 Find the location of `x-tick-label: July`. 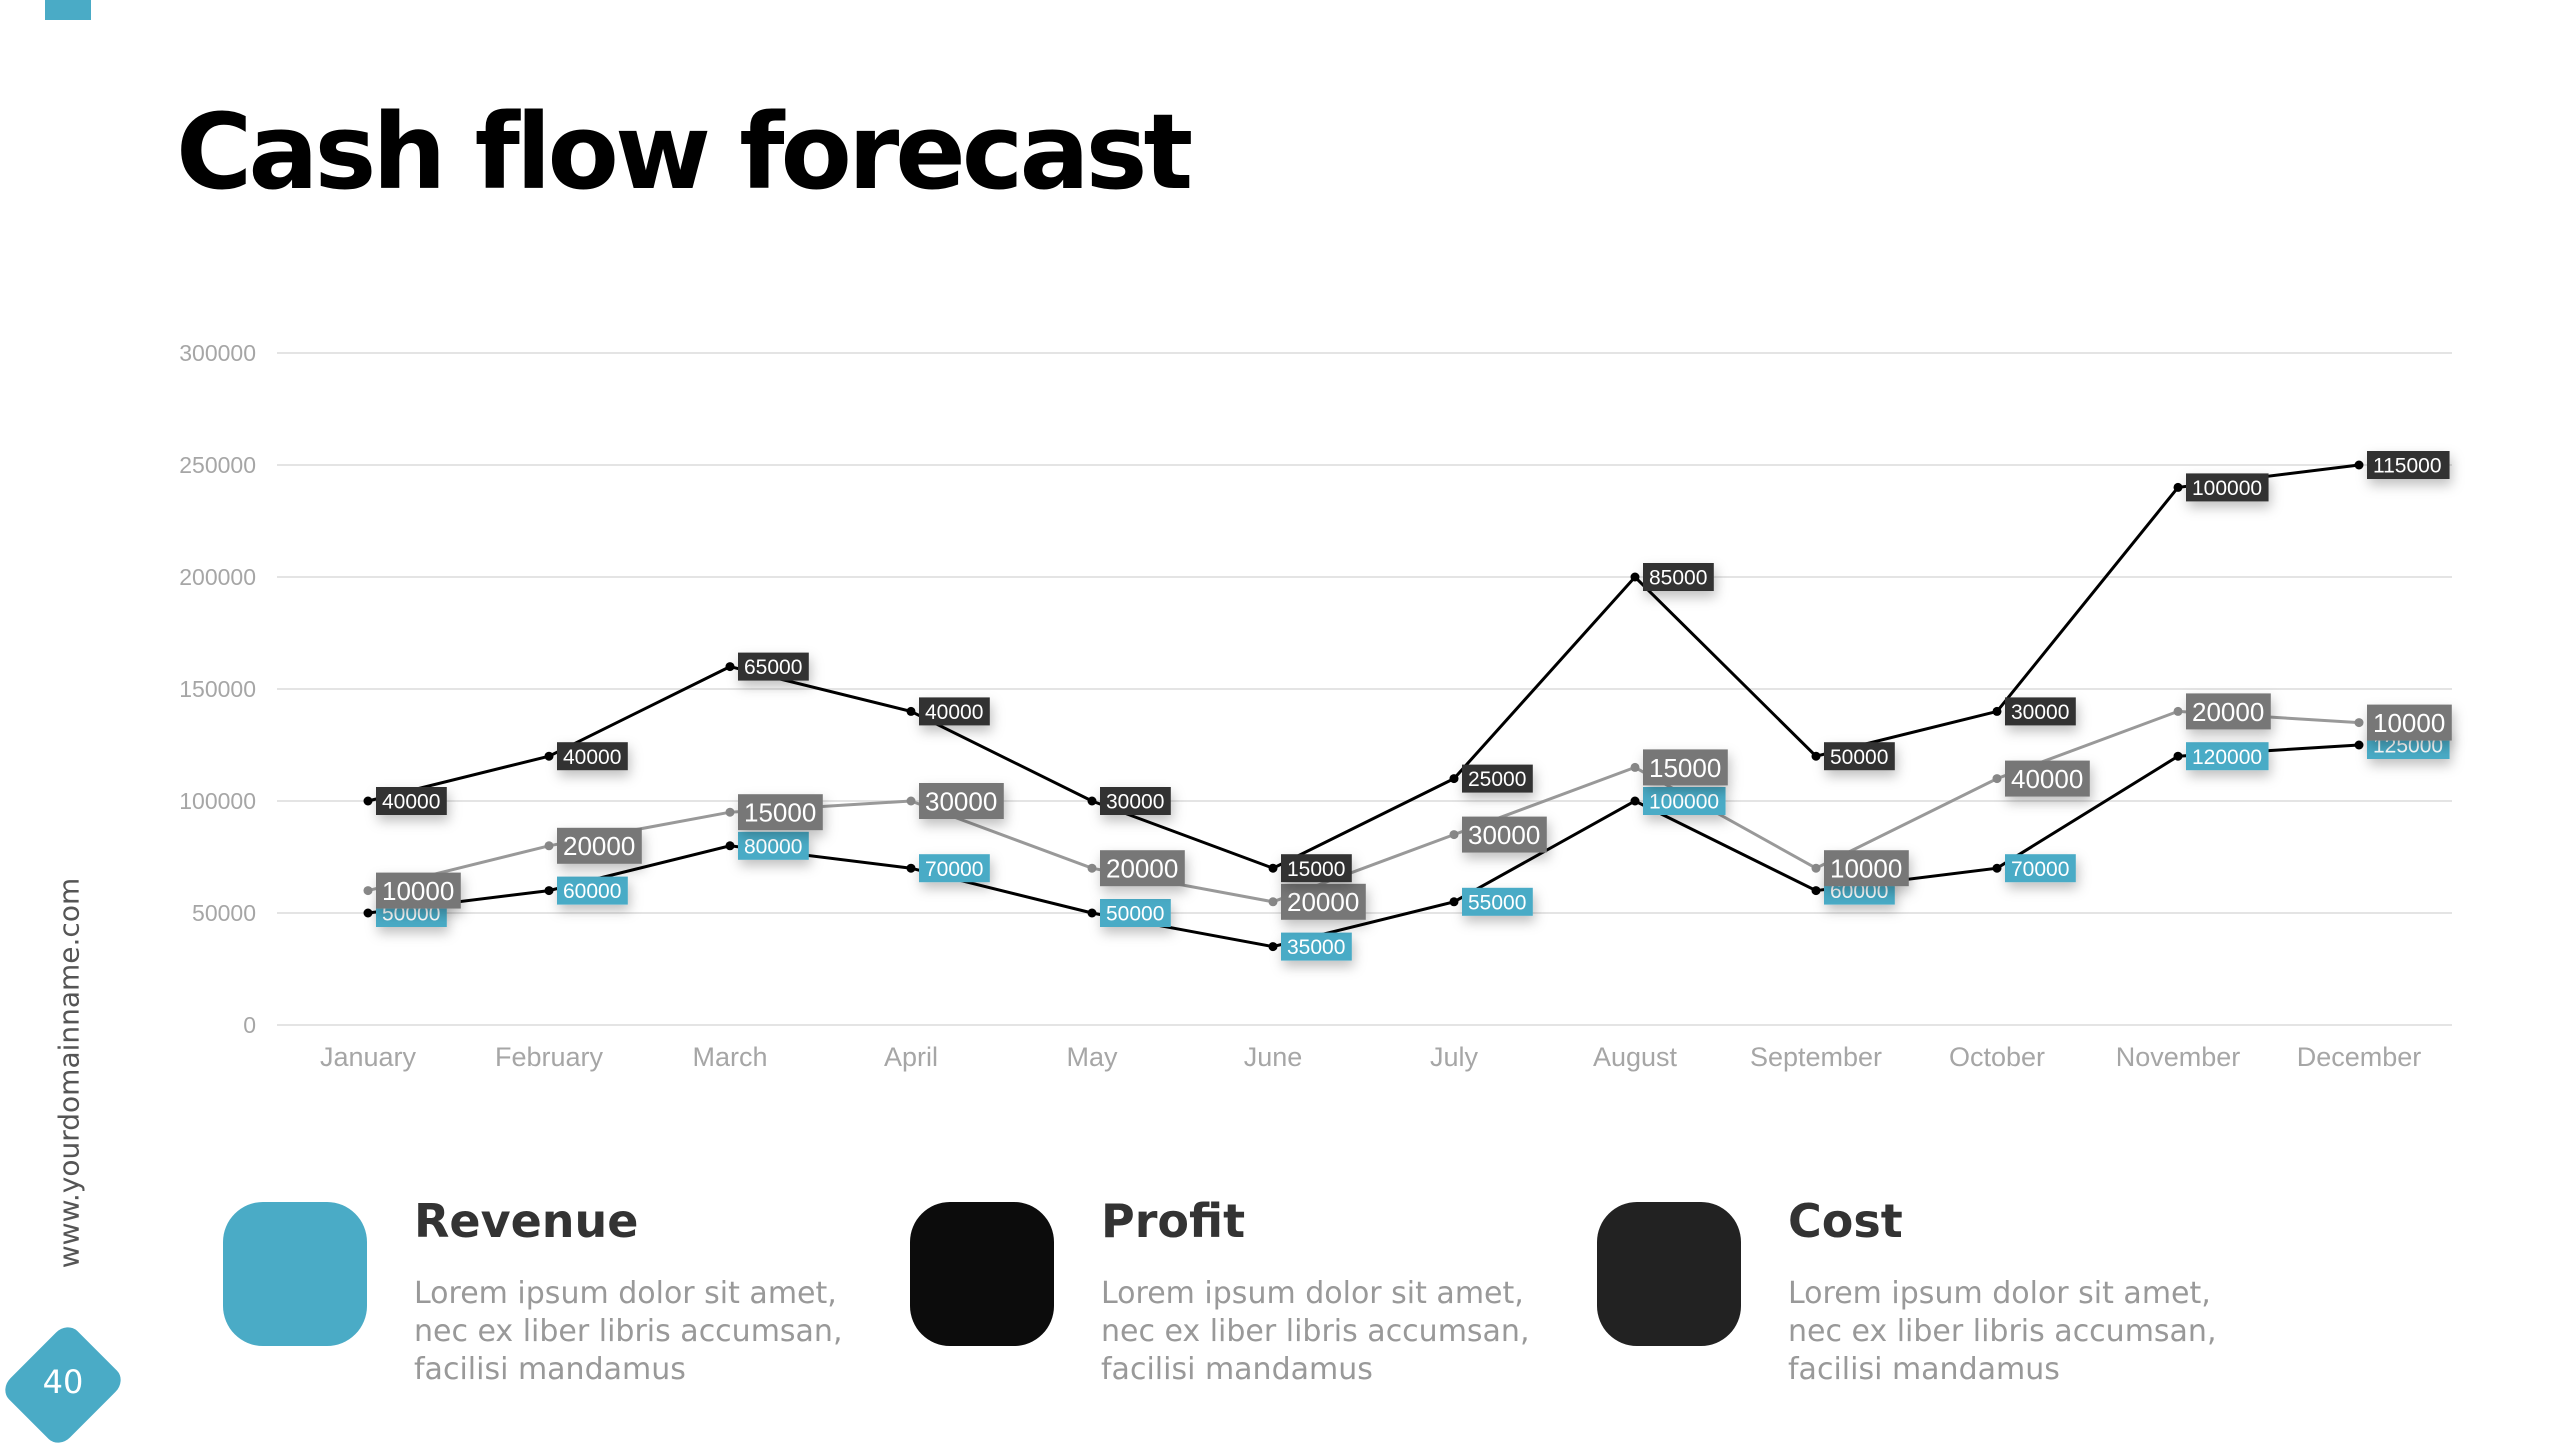

x-tick-label: July is located at coordinates (1454, 1057).